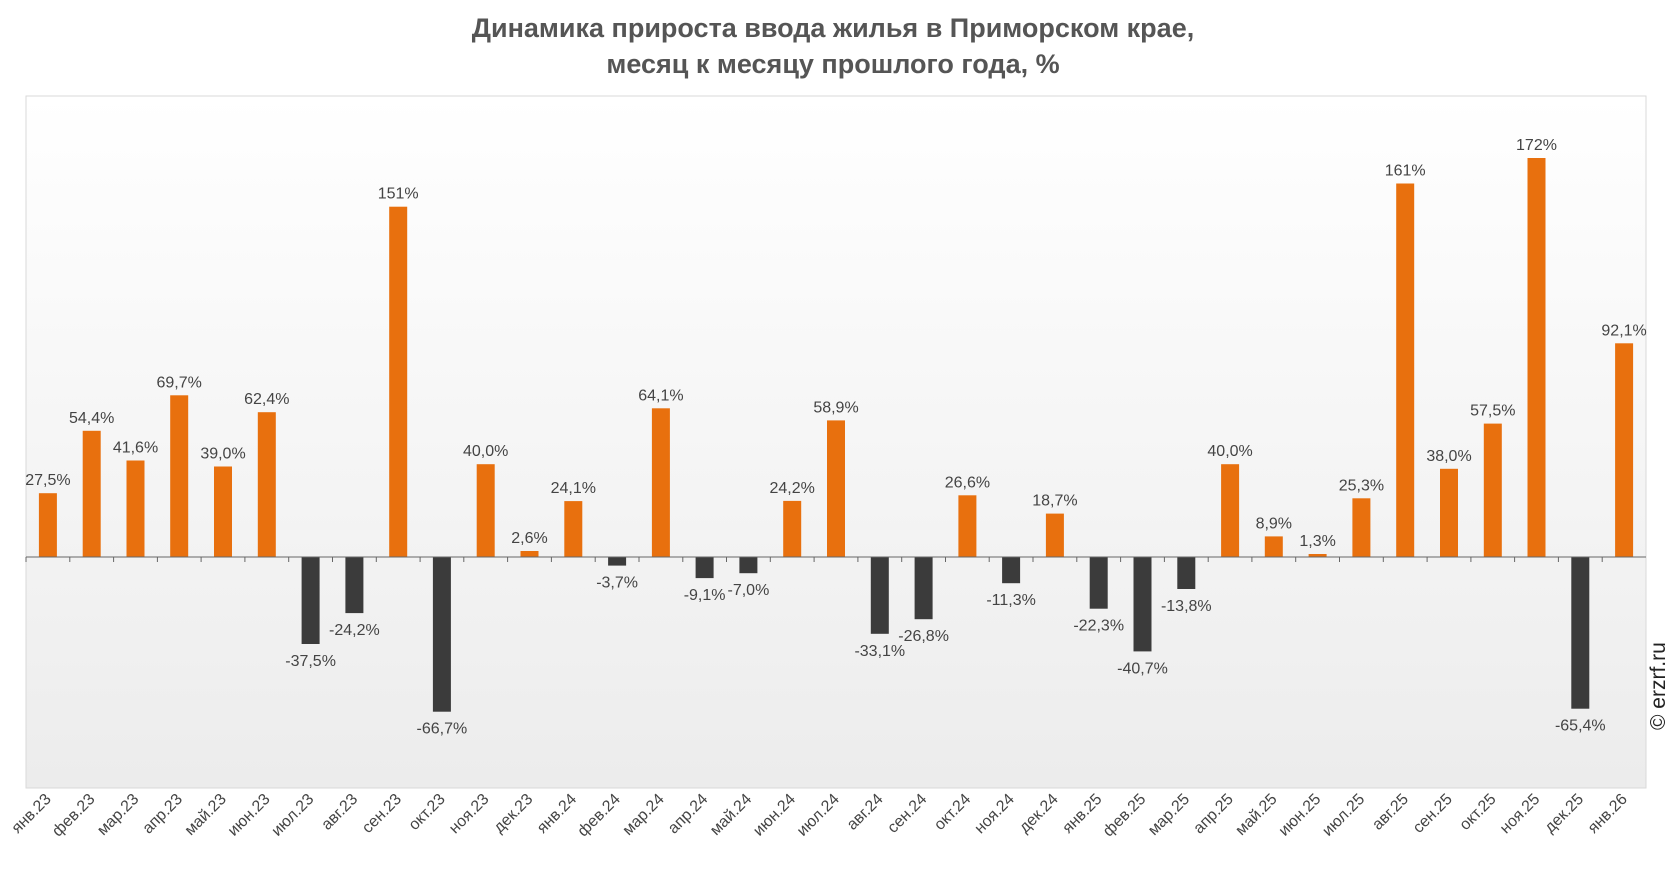 This screenshot has height=872, width=1666. What do you see at coordinates (731, 815) in the screenshot?
I see `x-tick-label: май.24` at bounding box center [731, 815].